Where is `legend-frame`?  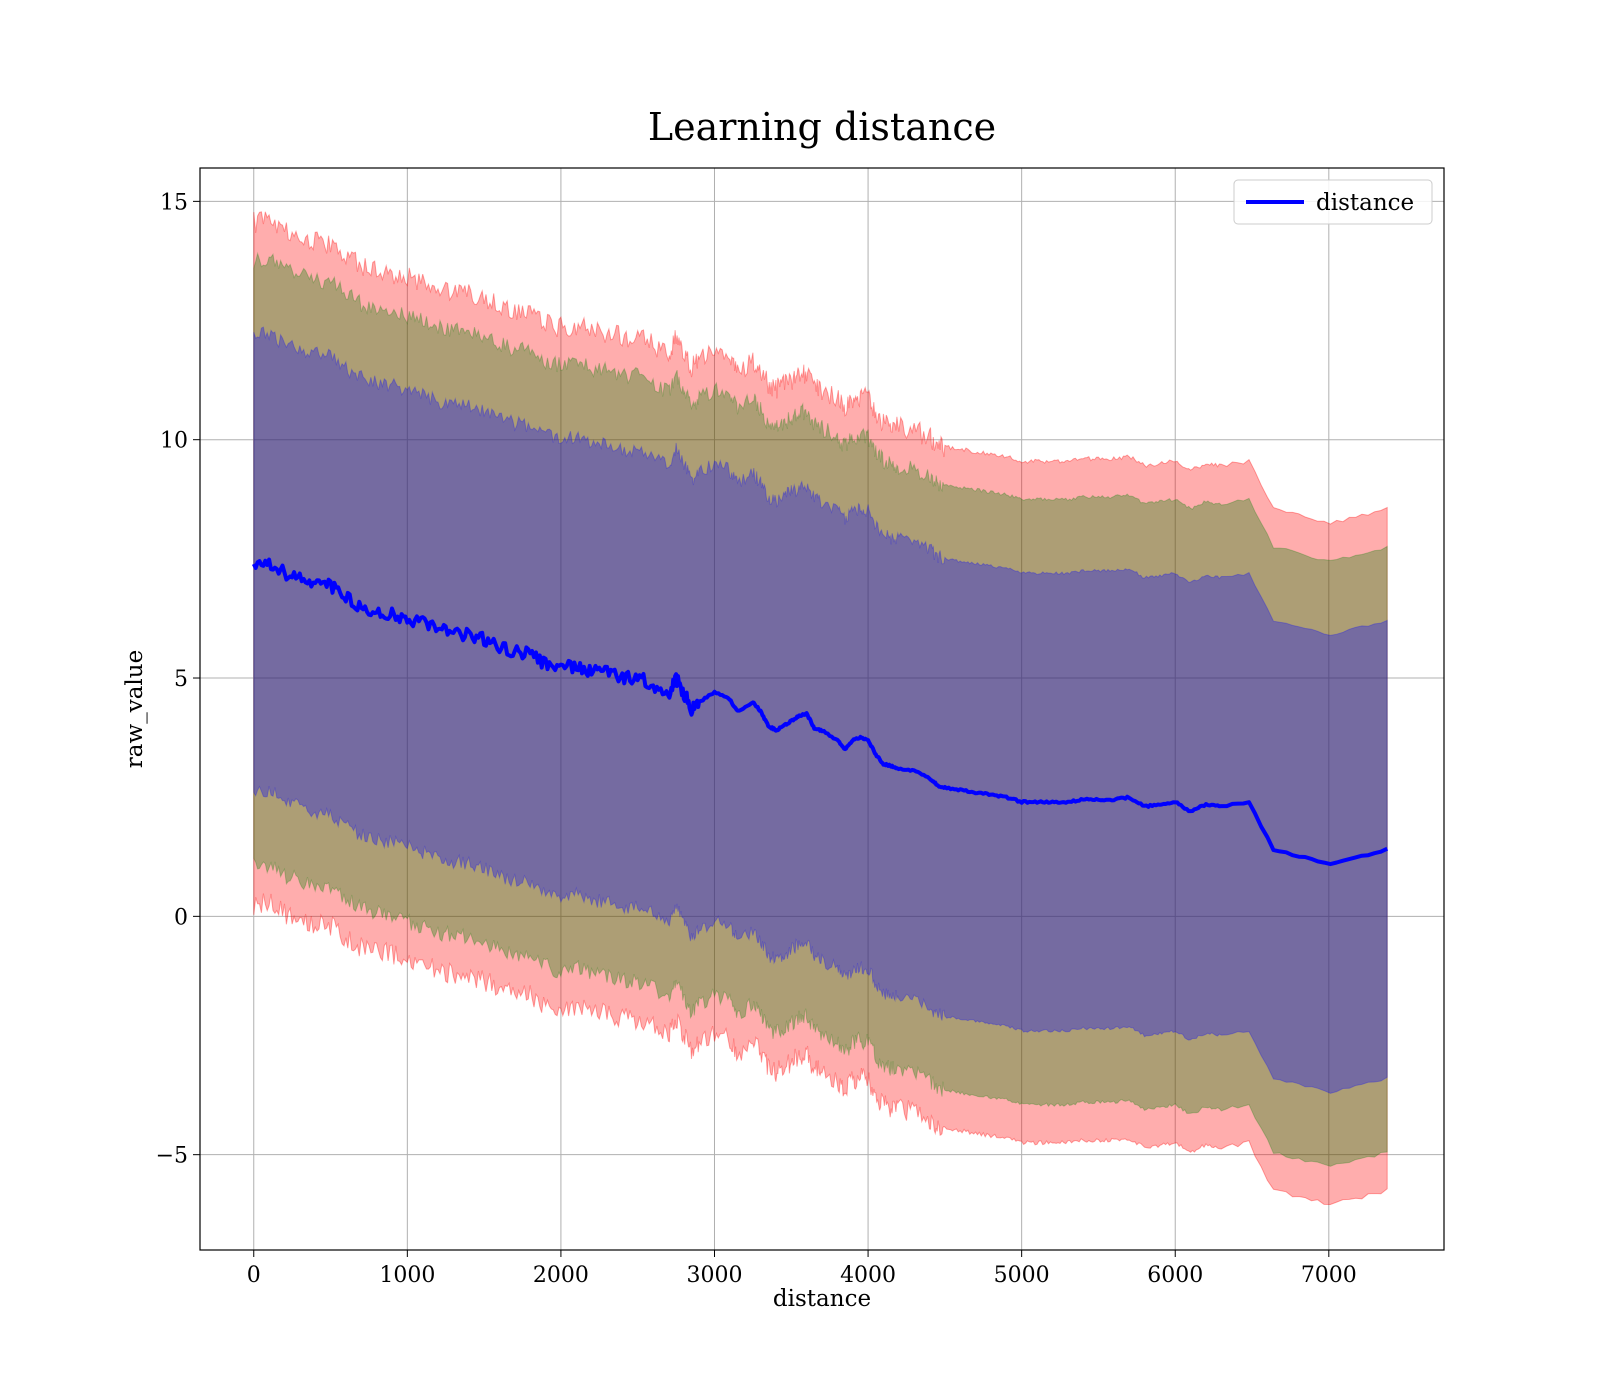 legend-frame is located at coordinates (1333, 202).